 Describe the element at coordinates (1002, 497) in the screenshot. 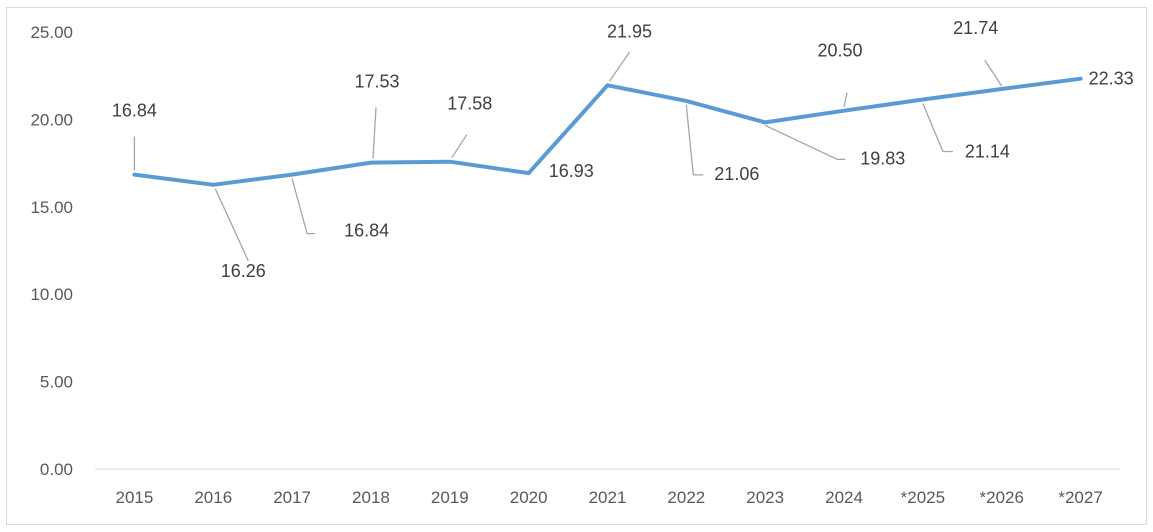

I see `x-tick-label: *2026` at that location.